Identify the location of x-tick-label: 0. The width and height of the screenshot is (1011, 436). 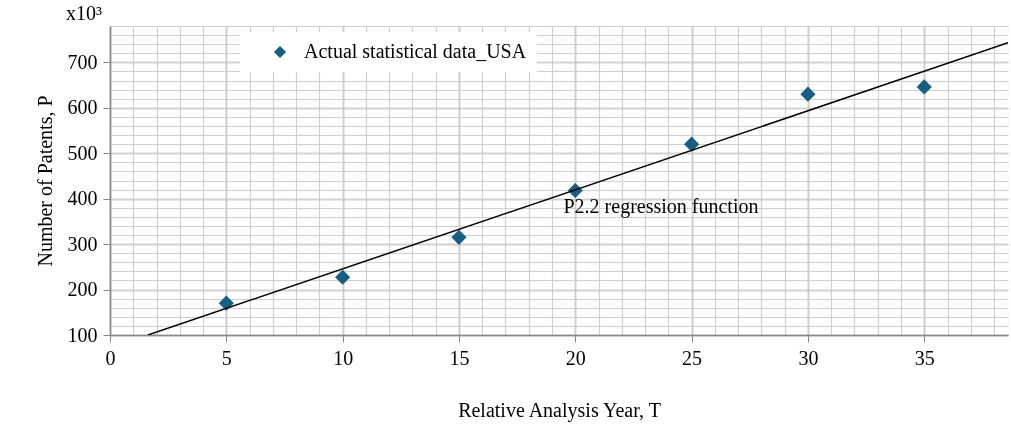
(110, 357).